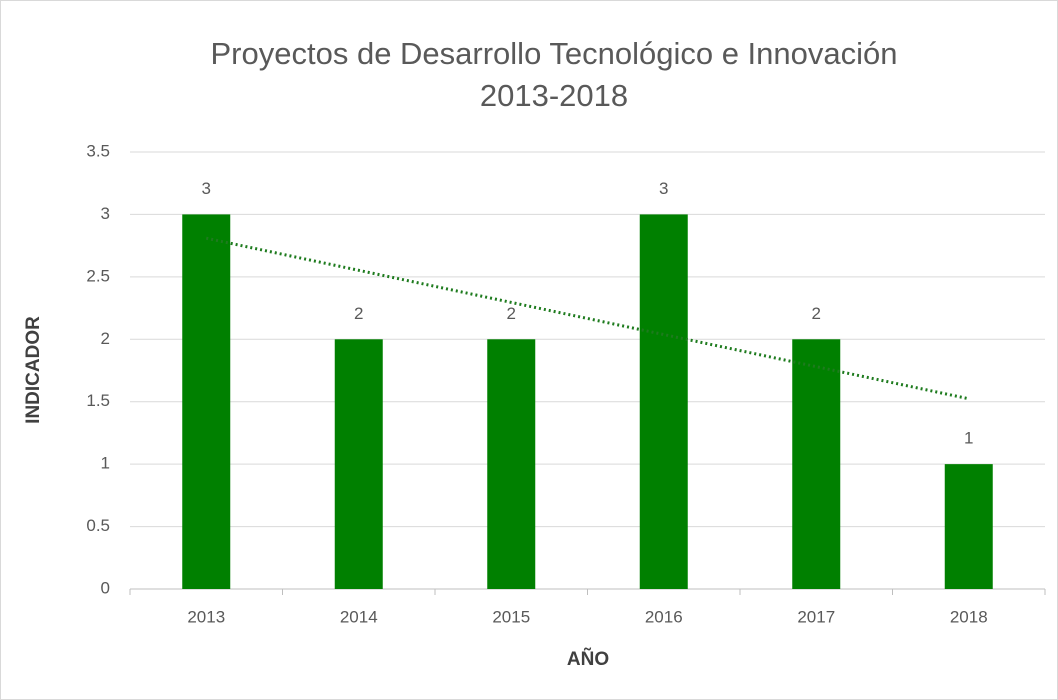 This screenshot has width=1058, height=700. I want to click on x-tick-label: 2016, so click(664, 616).